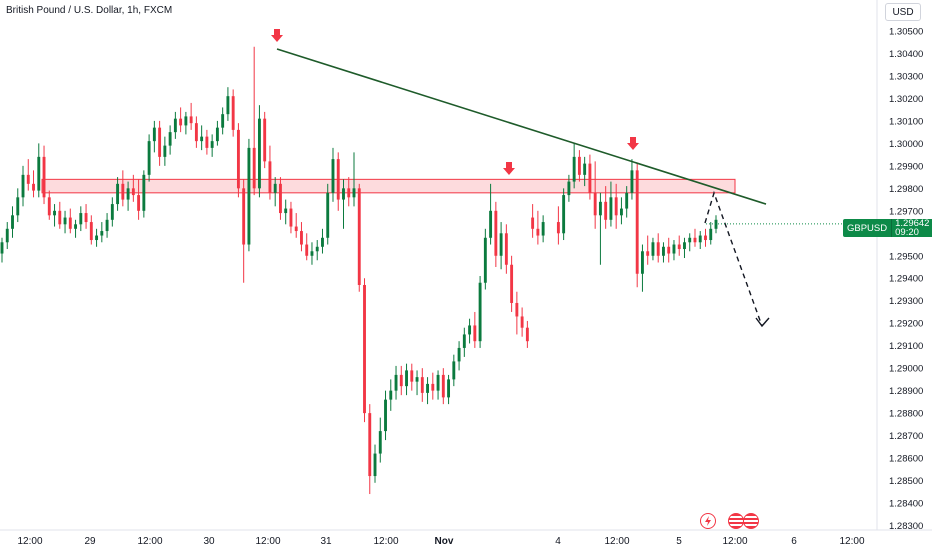  What do you see at coordinates (906, 436) in the screenshot?
I see `y-tick-label: 1.28700` at bounding box center [906, 436].